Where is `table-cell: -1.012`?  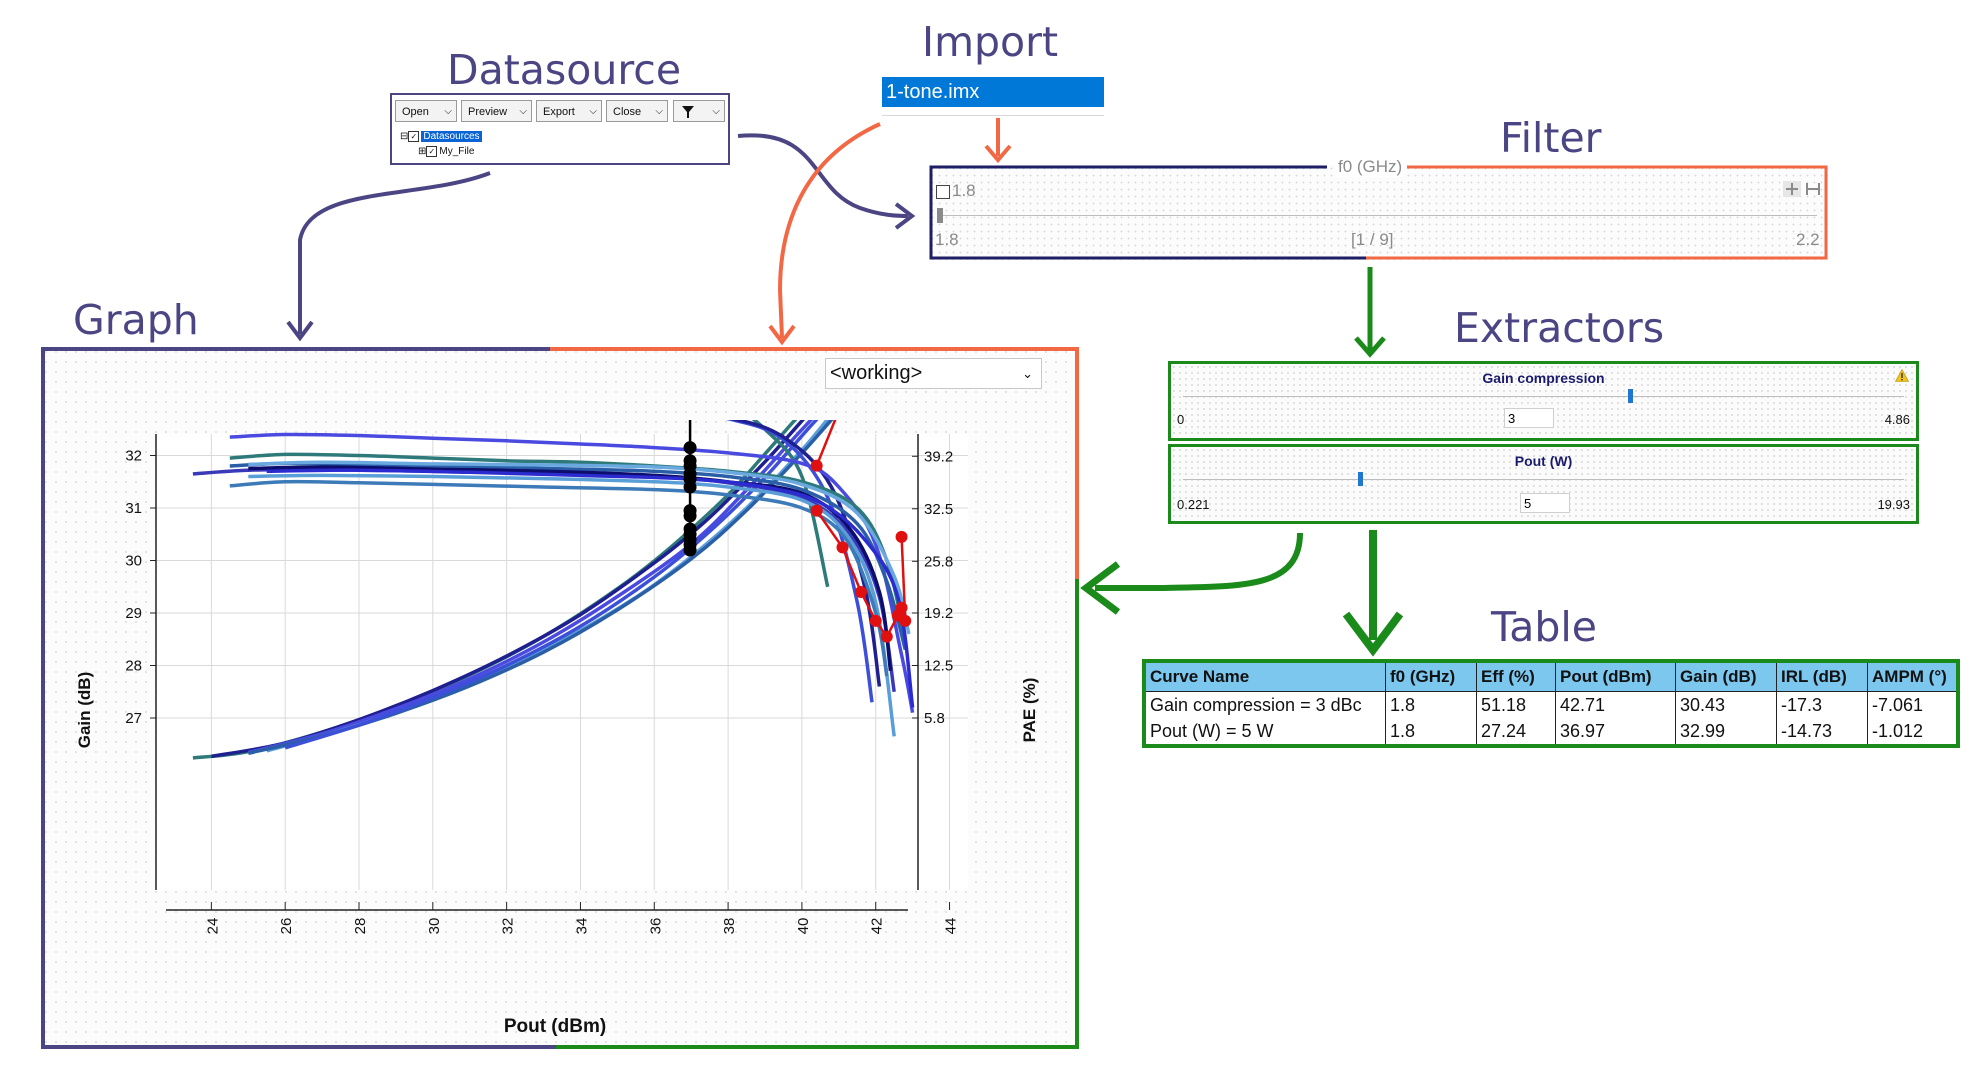
table-cell: -1.012 is located at coordinates (1912, 732).